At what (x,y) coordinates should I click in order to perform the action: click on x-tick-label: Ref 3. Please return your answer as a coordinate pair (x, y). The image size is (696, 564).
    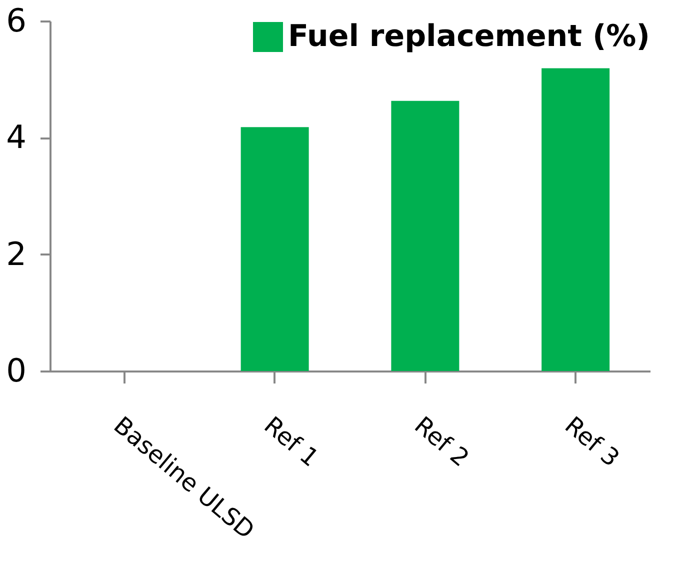
    Looking at the image, I should click on (592, 441).